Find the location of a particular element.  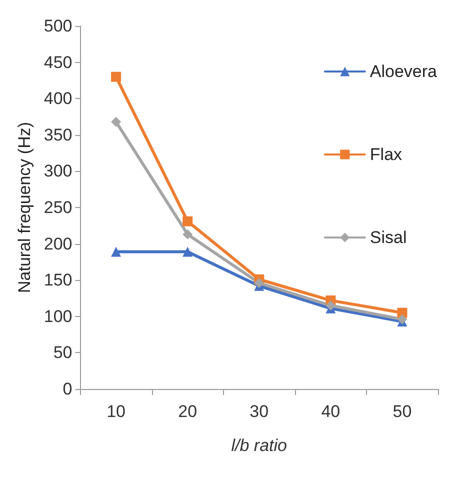

y-tick-label: 250 is located at coordinates (58, 207).